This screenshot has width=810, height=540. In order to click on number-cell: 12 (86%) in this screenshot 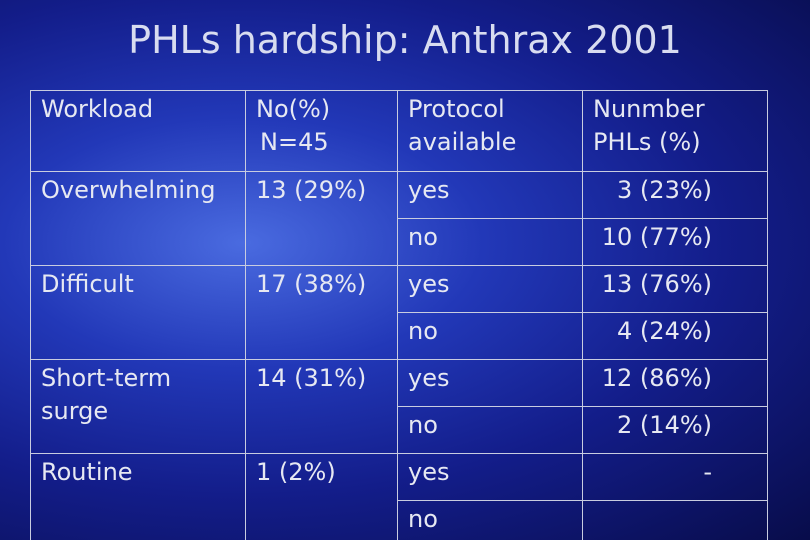, I will do `click(675, 383)`.